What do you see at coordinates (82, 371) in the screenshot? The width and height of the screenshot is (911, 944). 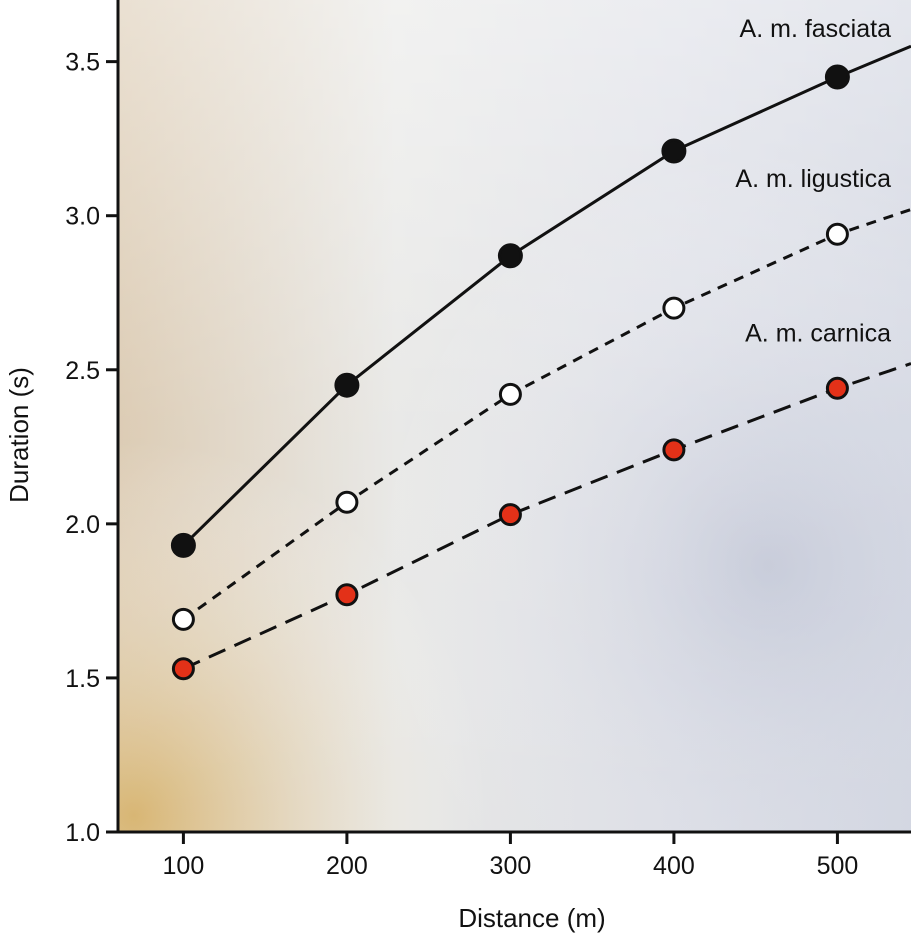 I see `y-tick-label: 2.5` at bounding box center [82, 371].